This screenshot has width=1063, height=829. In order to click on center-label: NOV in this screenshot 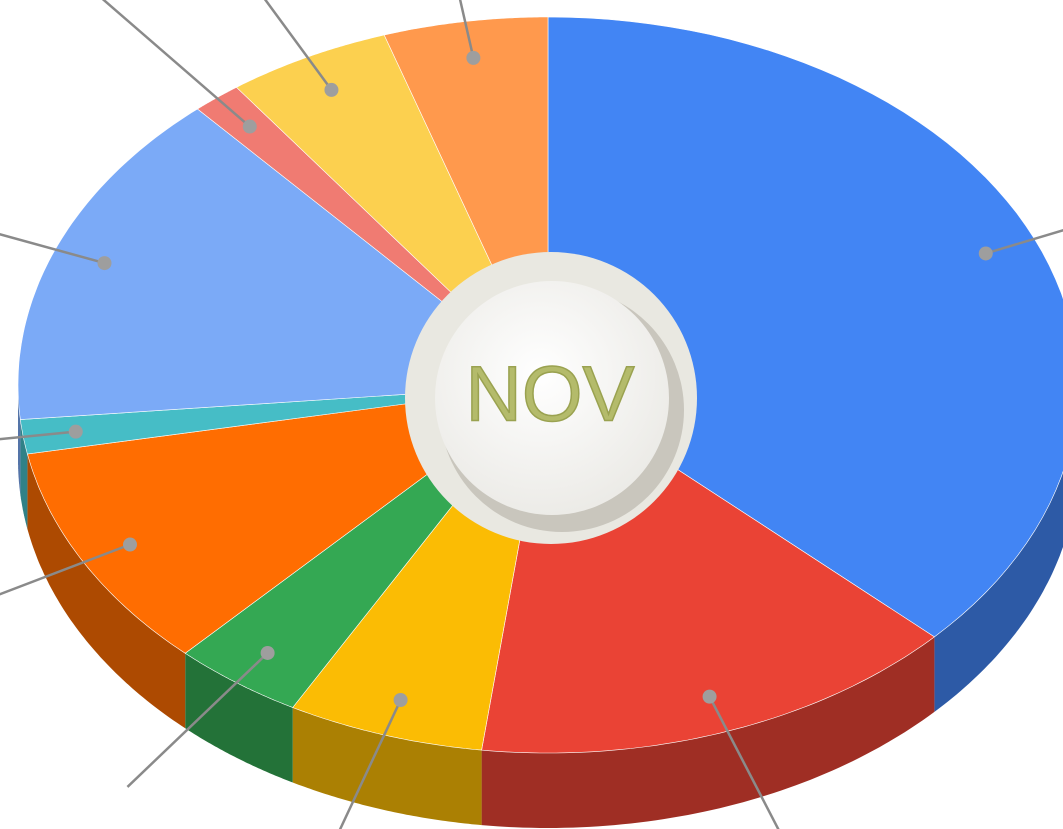, I will do `click(549, 394)`.